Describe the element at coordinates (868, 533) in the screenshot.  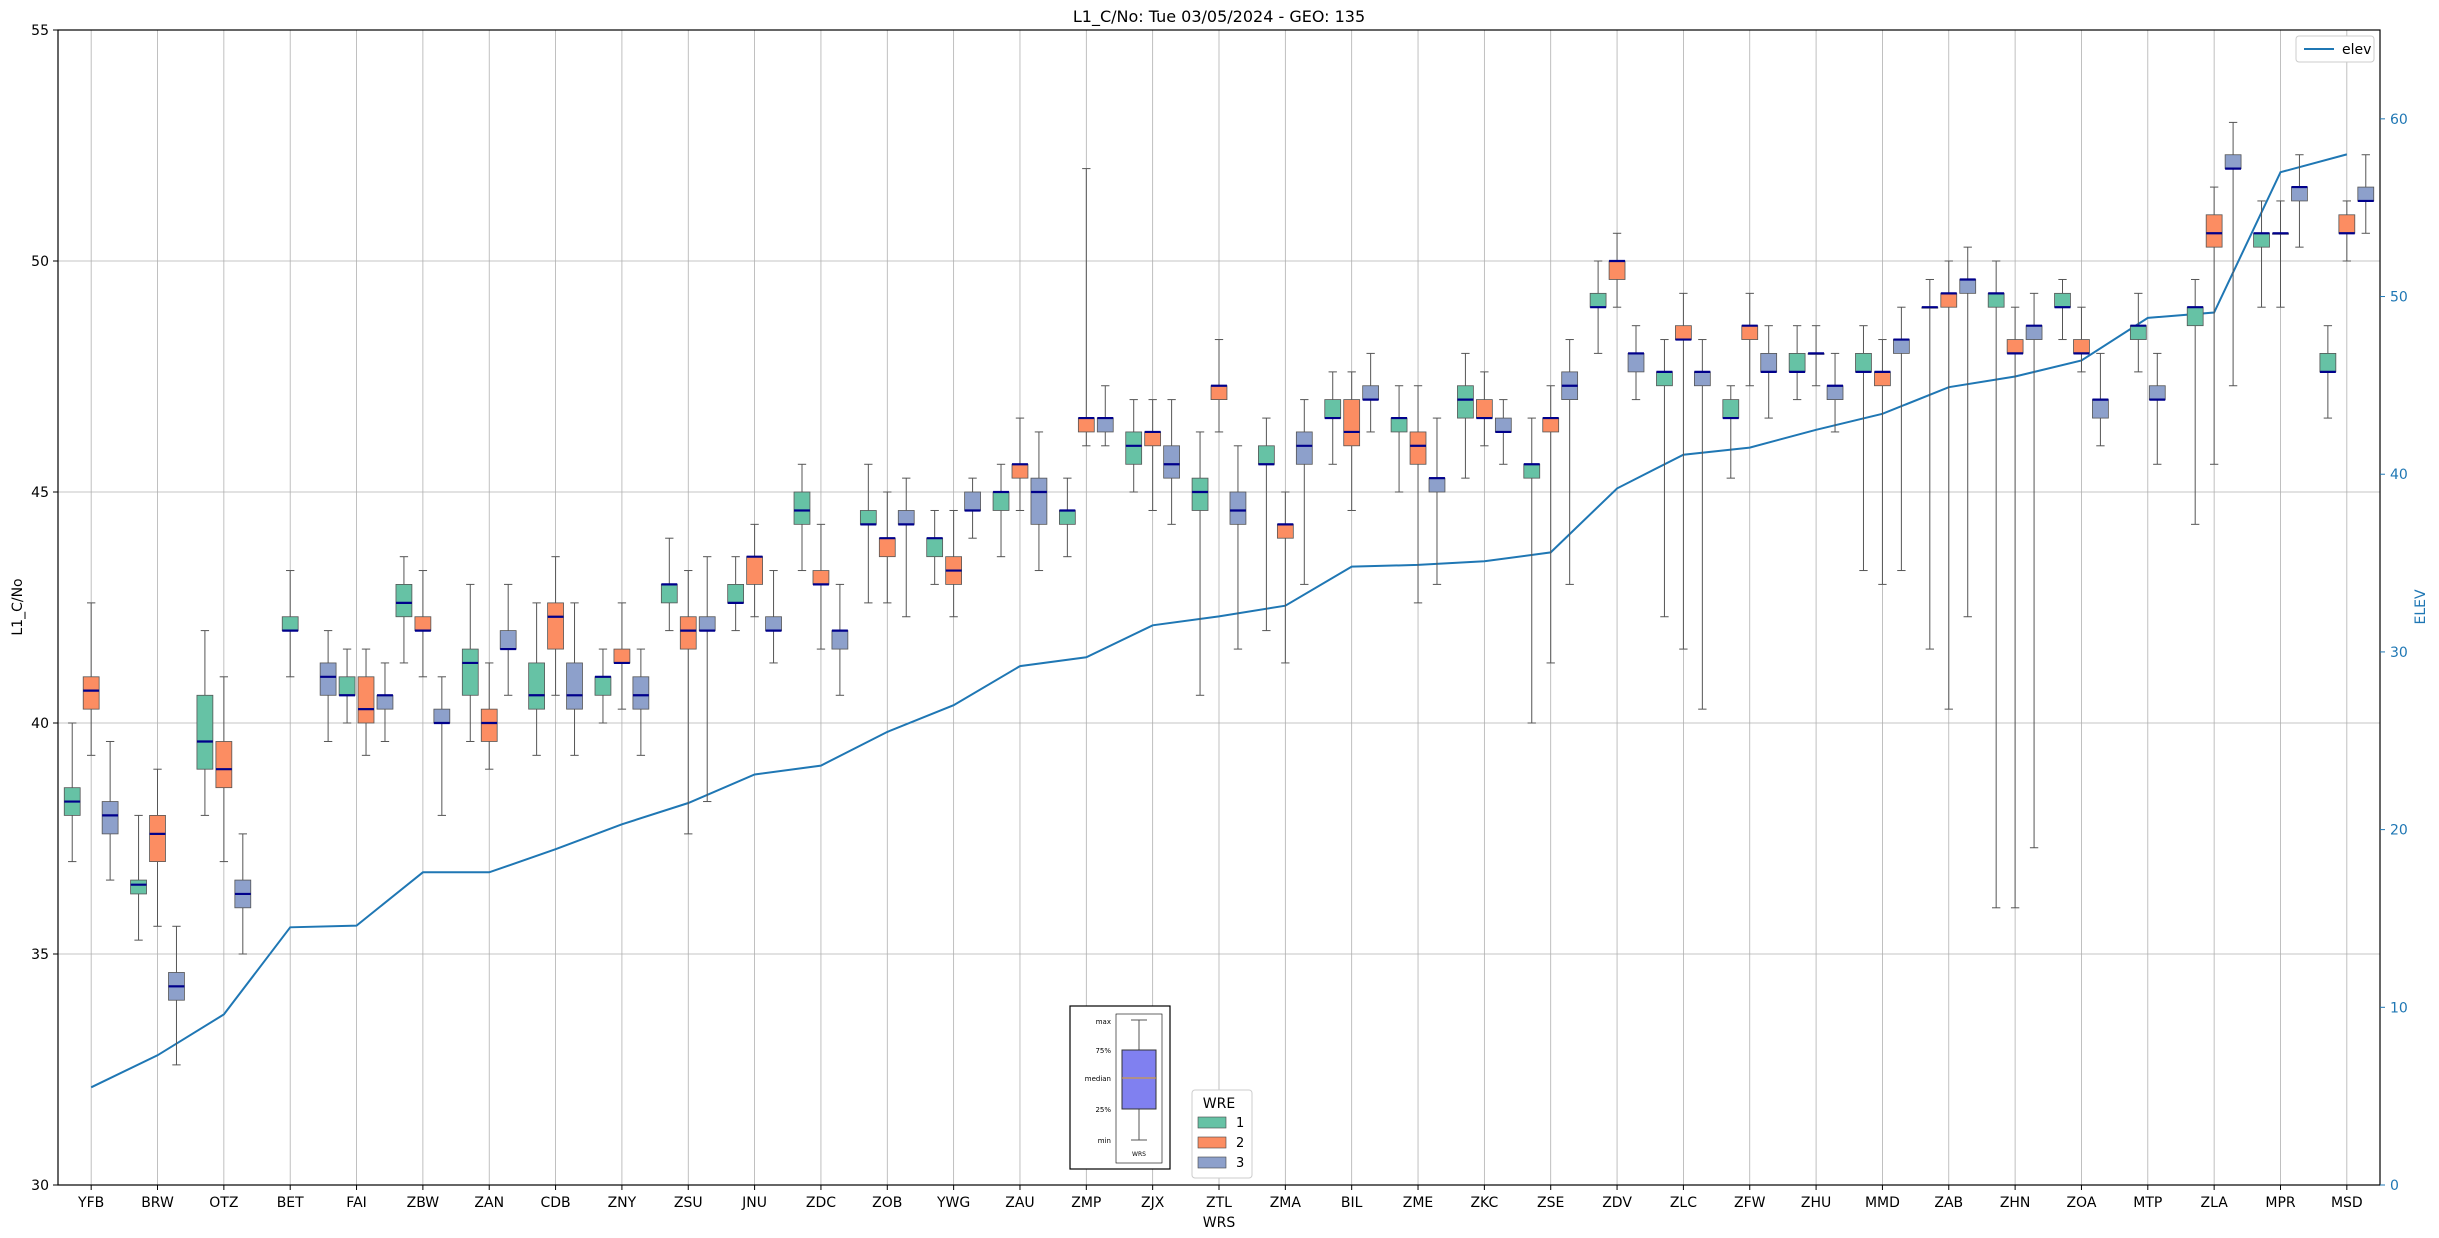
I see `box-zob-wre1` at that location.